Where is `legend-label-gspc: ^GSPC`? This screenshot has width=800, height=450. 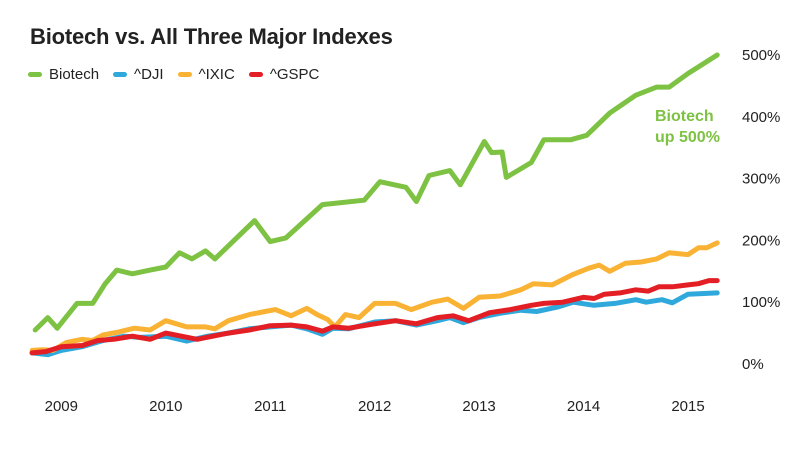 legend-label-gspc: ^GSPC is located at coordinates (294, 74).